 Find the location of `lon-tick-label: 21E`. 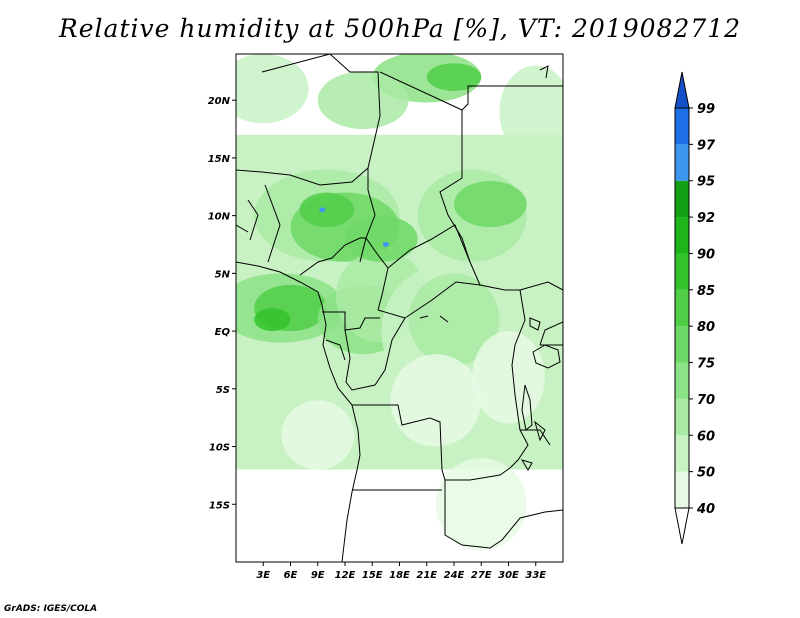

lon-tick-label: 21E is located at coordinates (426, 575).